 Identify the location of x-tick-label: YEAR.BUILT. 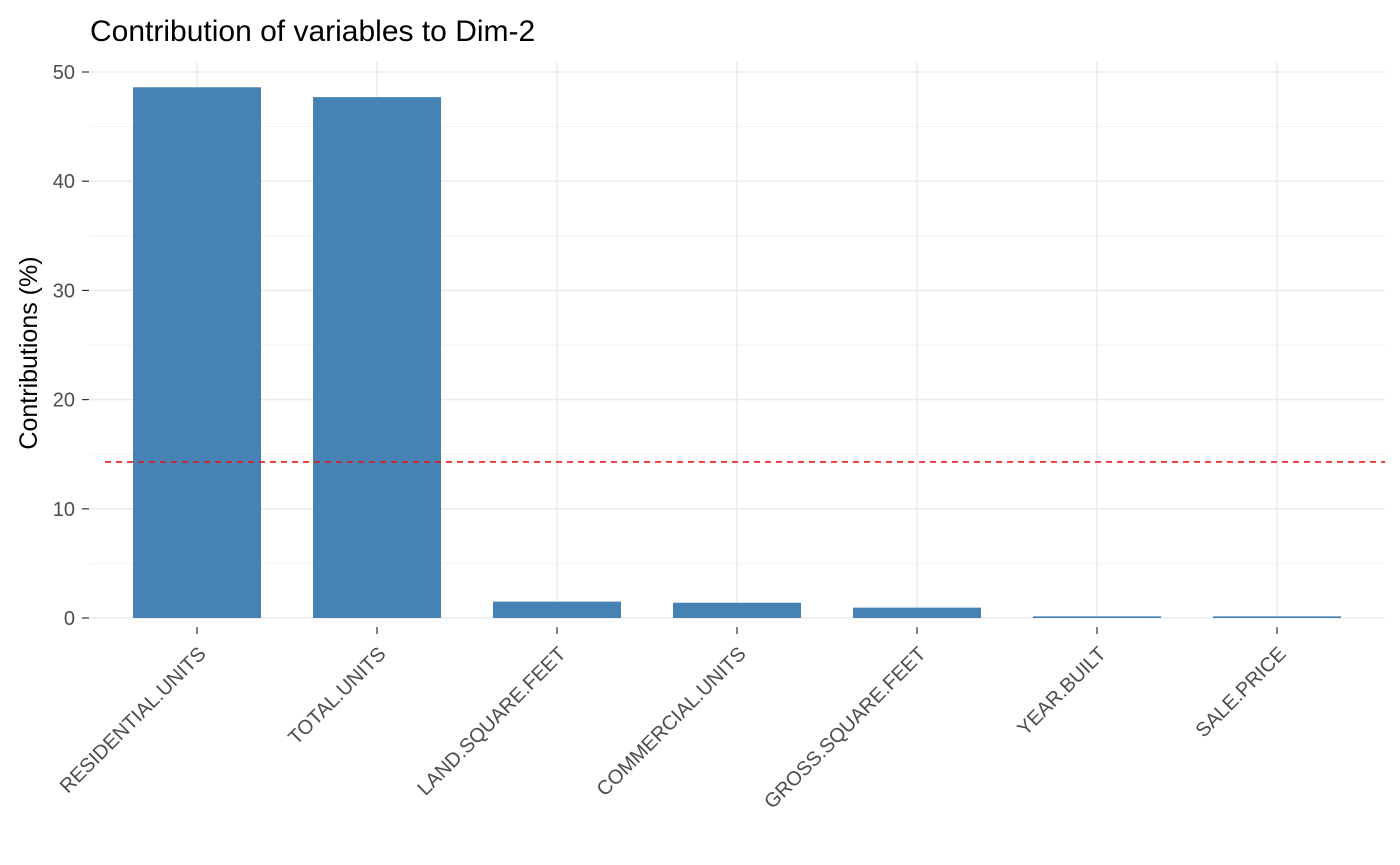
(1062, 691).